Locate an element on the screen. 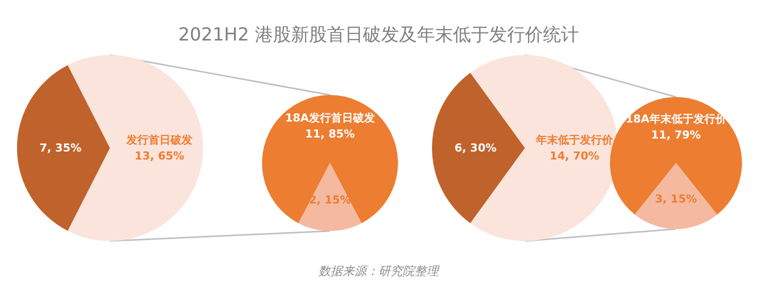 This screenshot has height=287, width=757. data-label: 14, 70% is located at coordinates (575, 156).